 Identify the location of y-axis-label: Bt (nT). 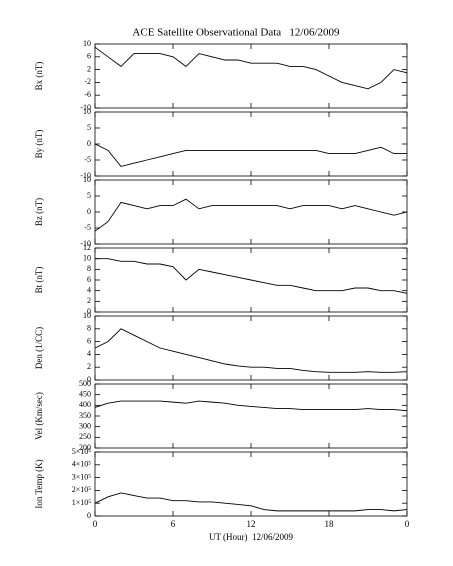
(39, 280).